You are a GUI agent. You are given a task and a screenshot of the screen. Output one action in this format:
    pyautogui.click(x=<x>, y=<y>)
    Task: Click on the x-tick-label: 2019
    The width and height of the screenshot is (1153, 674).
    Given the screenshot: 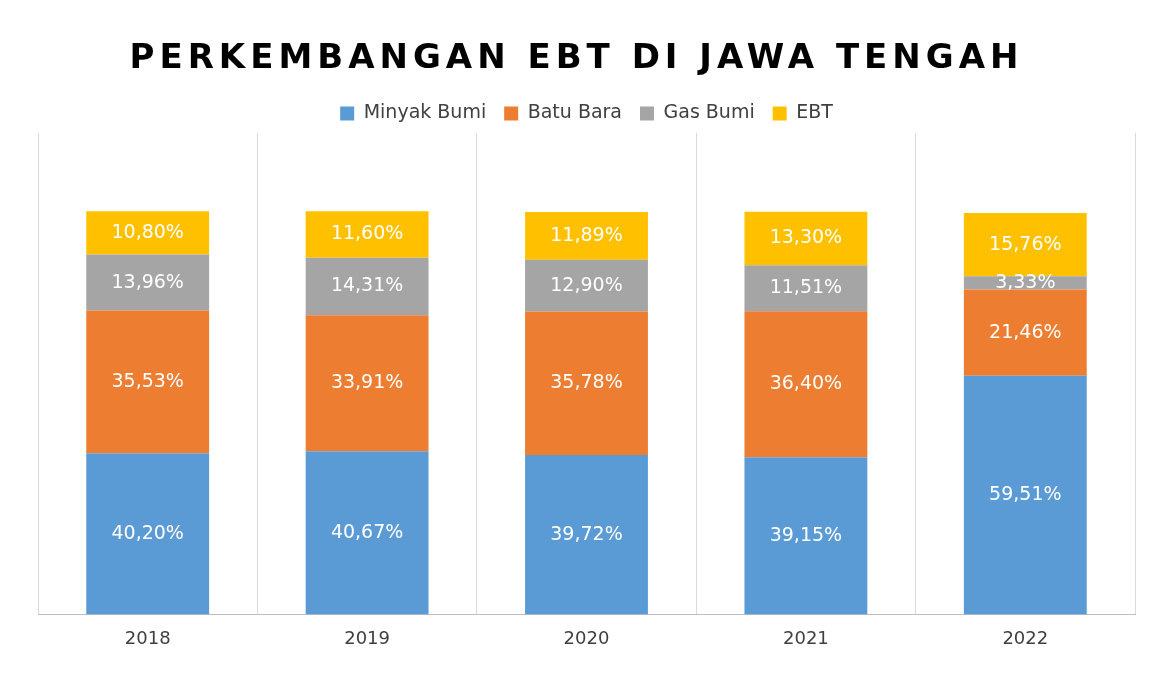 What is the action you would take?
    pyautogui.click(x=367, y=637)
    